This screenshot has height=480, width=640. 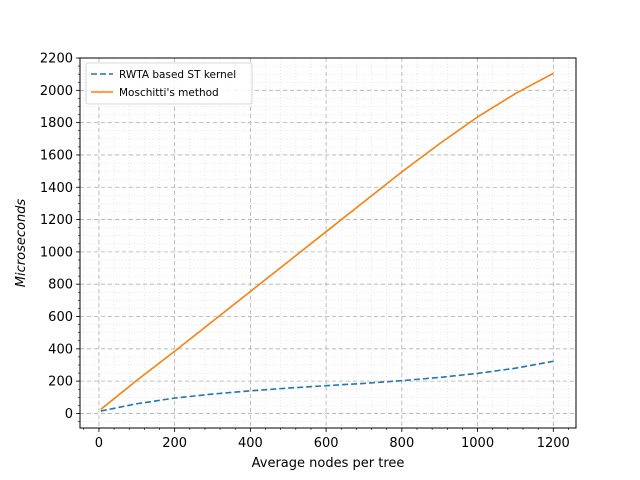 What do you see at coordinates (56, 59) in the screenshot?
I see `y-tick-label: 2200` at bounding box center [56, 59].